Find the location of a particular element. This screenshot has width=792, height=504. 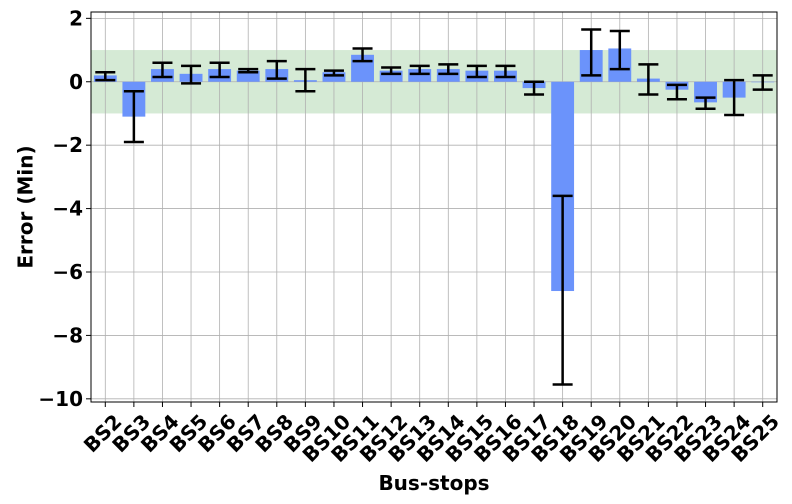

errorbar-bs14 is located at coordinates (448, 69).